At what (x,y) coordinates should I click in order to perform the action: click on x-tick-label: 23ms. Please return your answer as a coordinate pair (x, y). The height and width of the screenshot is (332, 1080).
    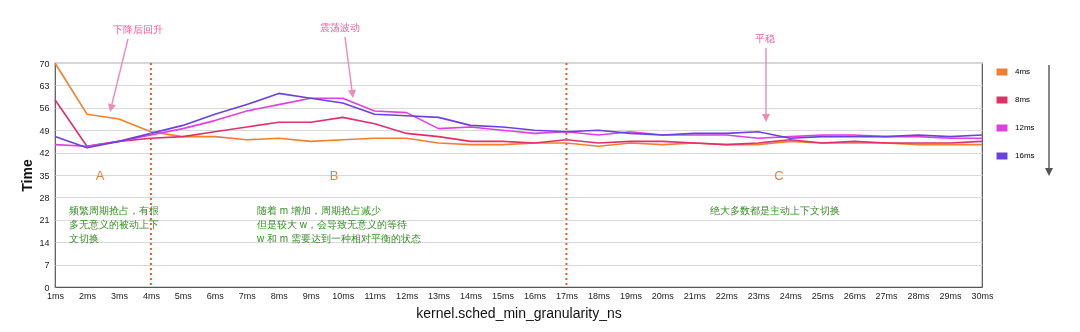
    Looking at the image, I should click on (759, 295).